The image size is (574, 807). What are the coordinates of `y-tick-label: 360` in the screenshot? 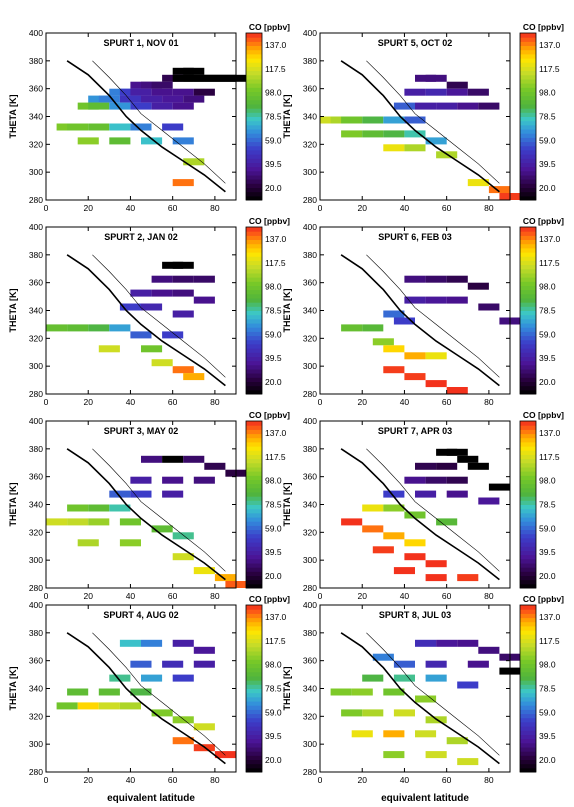 It's located at (310, 661).